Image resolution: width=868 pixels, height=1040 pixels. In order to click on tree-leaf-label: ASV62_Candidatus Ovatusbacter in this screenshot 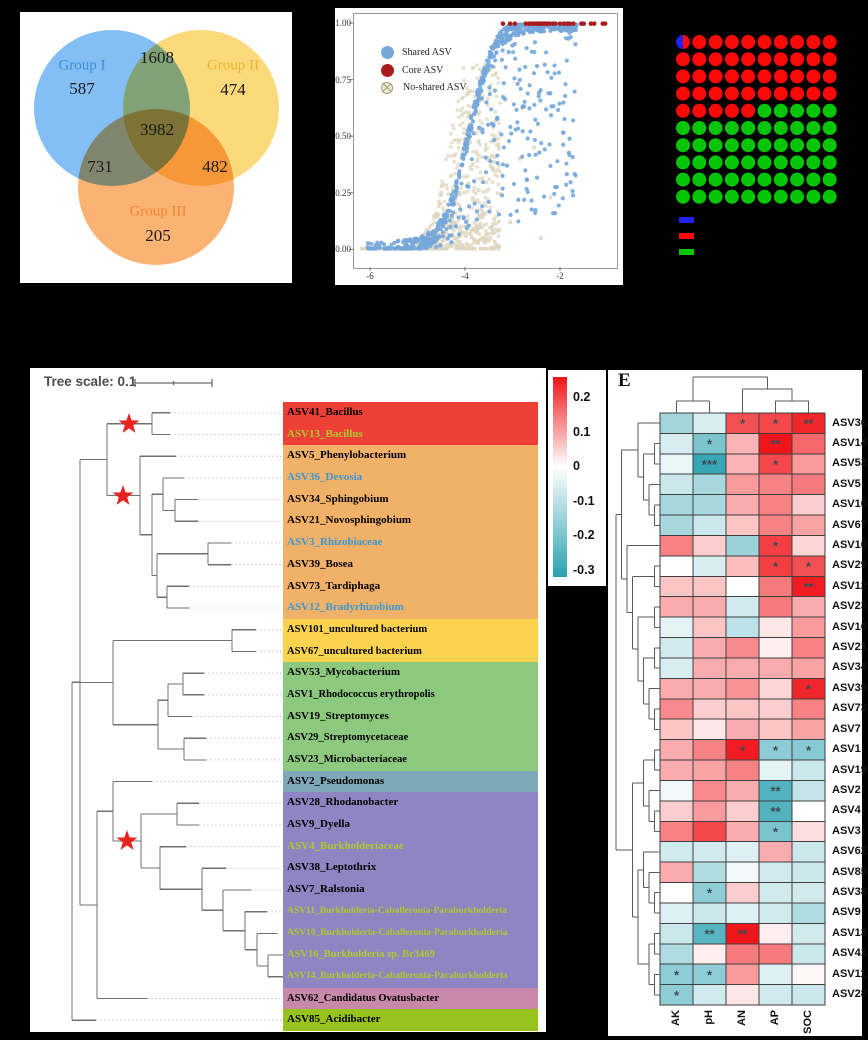, I will do `click(410, 998)`.